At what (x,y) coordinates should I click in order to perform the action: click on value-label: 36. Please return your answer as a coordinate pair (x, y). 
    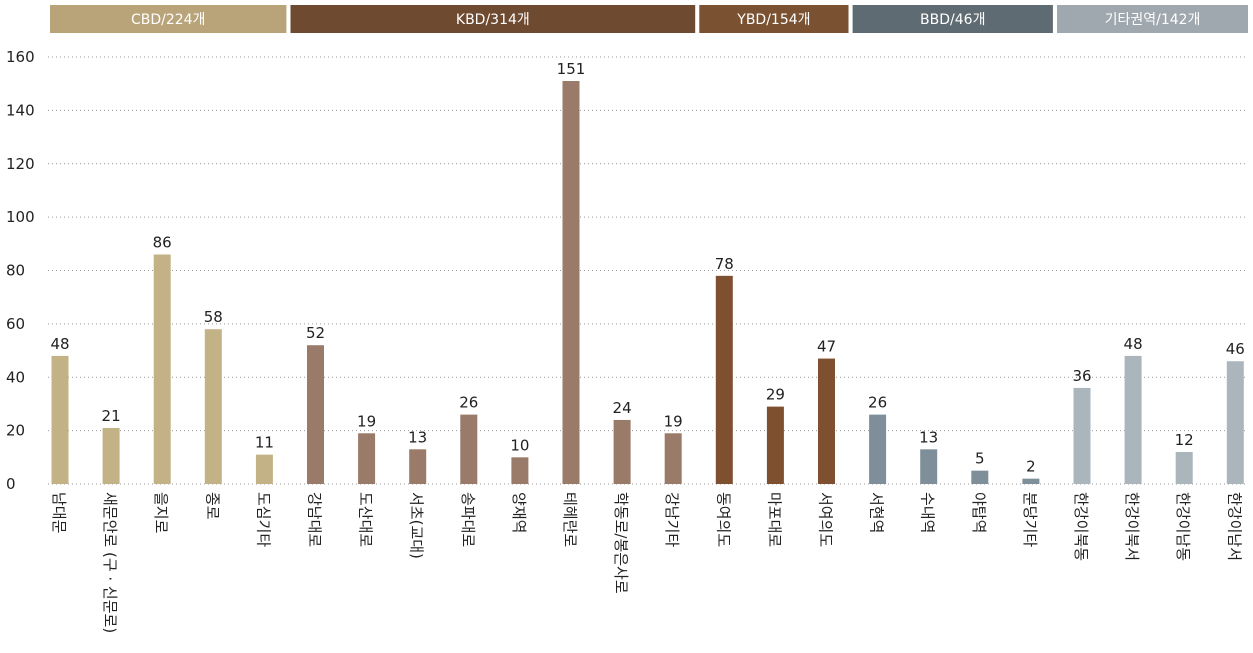
    Looking at the image, I should click on (1081, 376).